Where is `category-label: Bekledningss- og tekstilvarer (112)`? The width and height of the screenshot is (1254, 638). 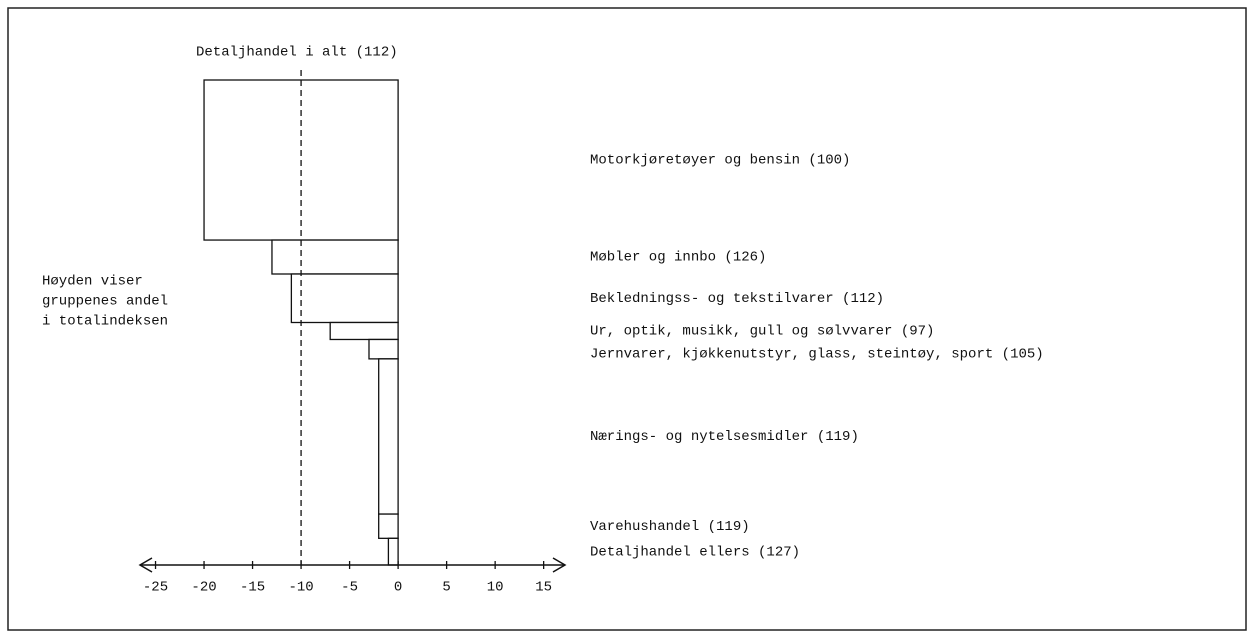 category-label: Bekledningss- og tekstilvarer (112) is located at coordinates (737, 299).